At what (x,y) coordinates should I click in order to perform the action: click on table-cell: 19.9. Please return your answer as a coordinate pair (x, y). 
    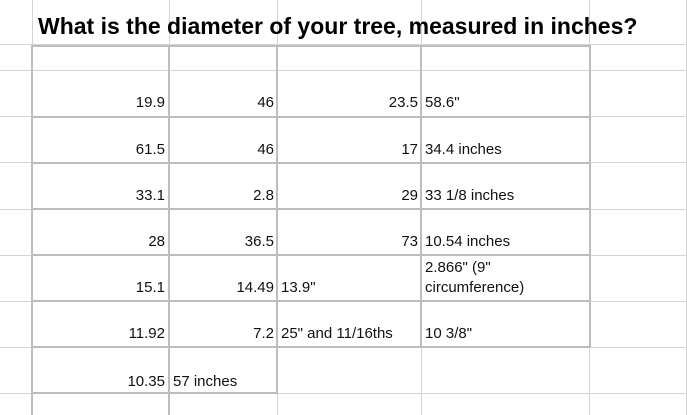
    Looking at the image, I should click on (150, 102).